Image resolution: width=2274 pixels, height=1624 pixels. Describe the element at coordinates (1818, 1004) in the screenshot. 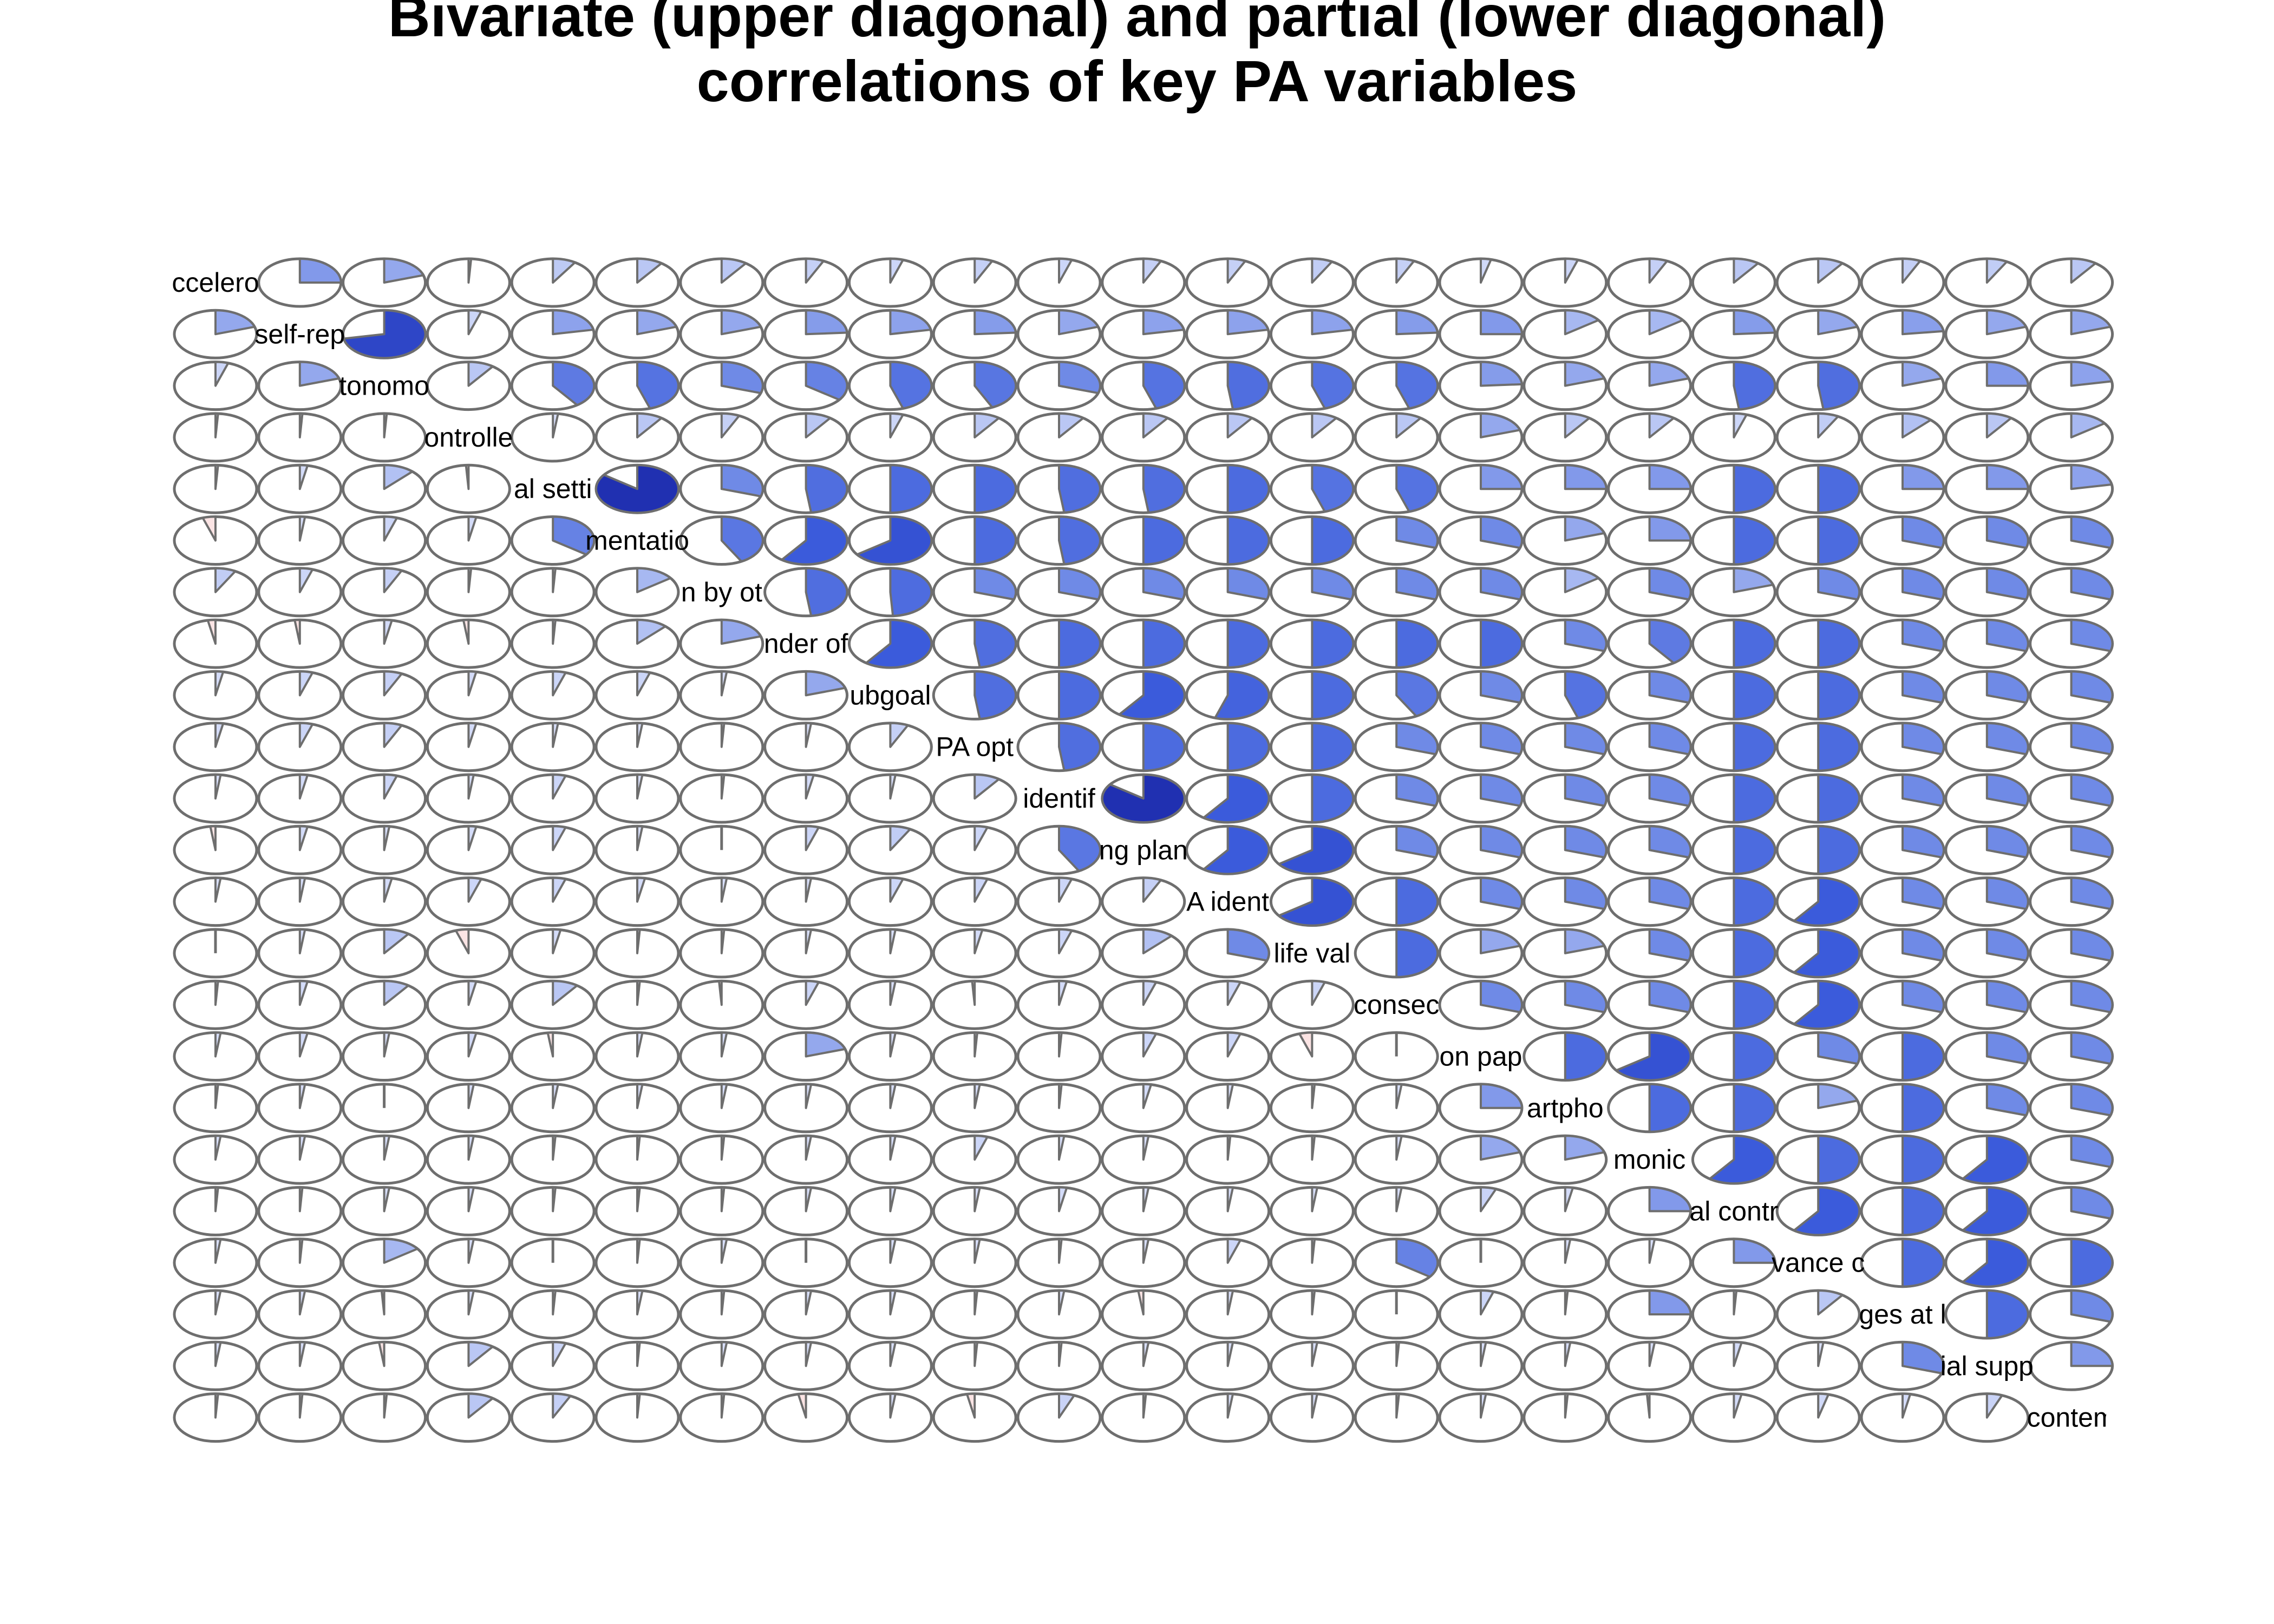

I see `upper-pie-r14-c19` at that location.